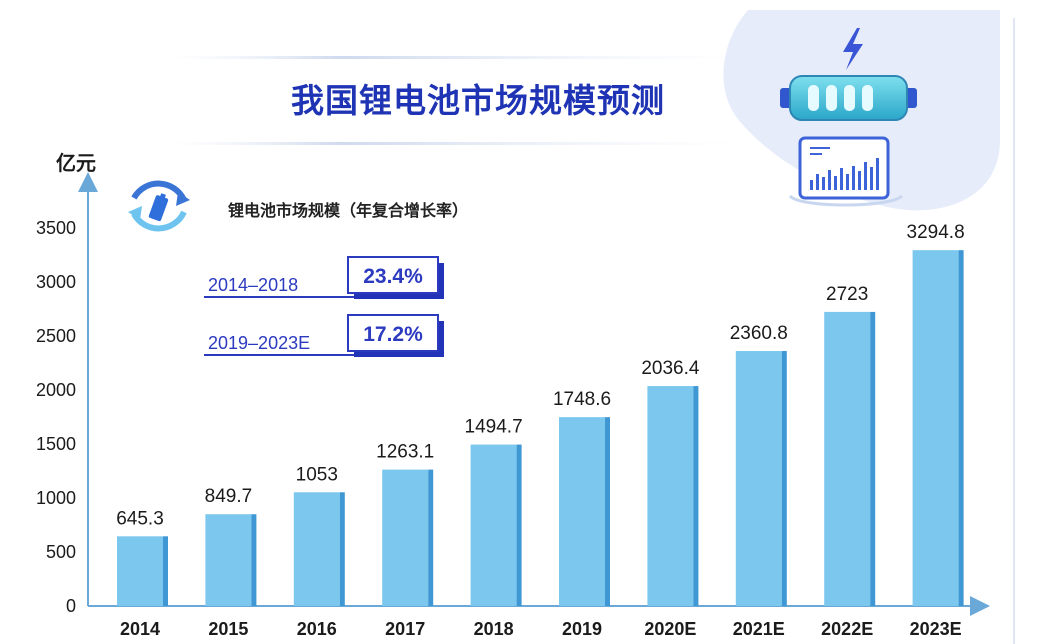  Describe the element at coordinates (936, 629) in the screenshot. I see `x-tick-label: 2023E` at that location.